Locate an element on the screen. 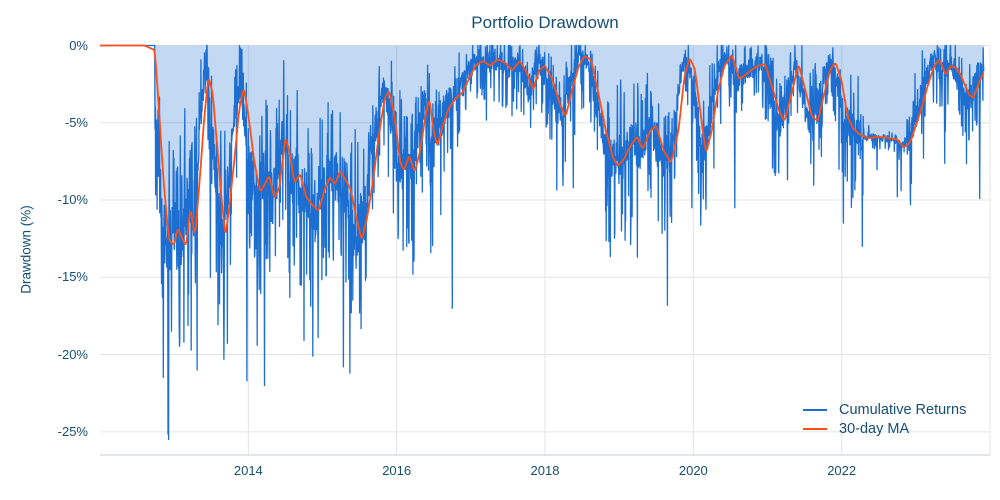  legend-item-cumulative-returns: Cumulative Returns is located at coordinates (884, 410).